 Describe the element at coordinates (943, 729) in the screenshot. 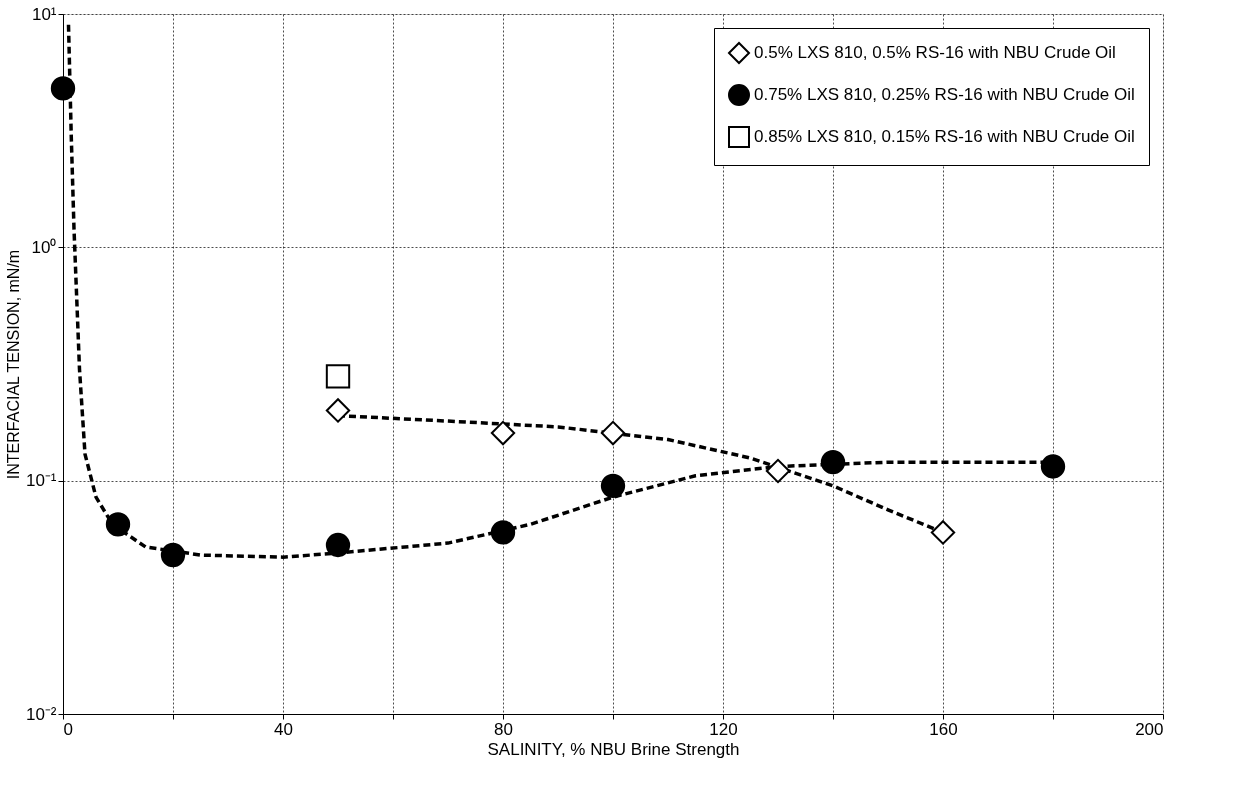

I see `x-tick-label: 160` at that location.